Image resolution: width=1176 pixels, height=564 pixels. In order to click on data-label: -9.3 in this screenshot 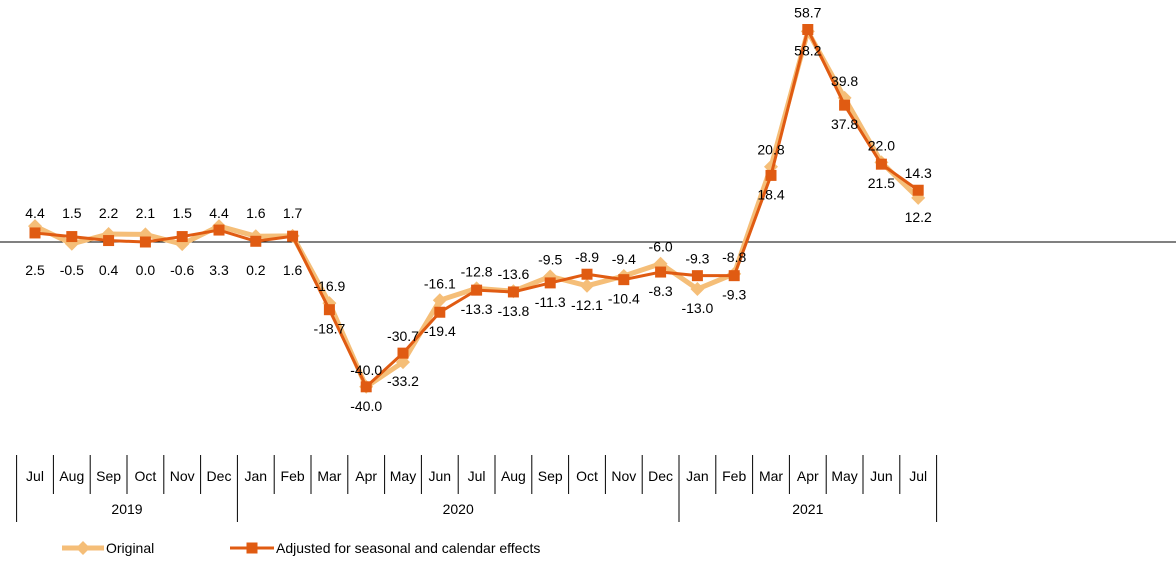, I will do `click(734, 295)`.